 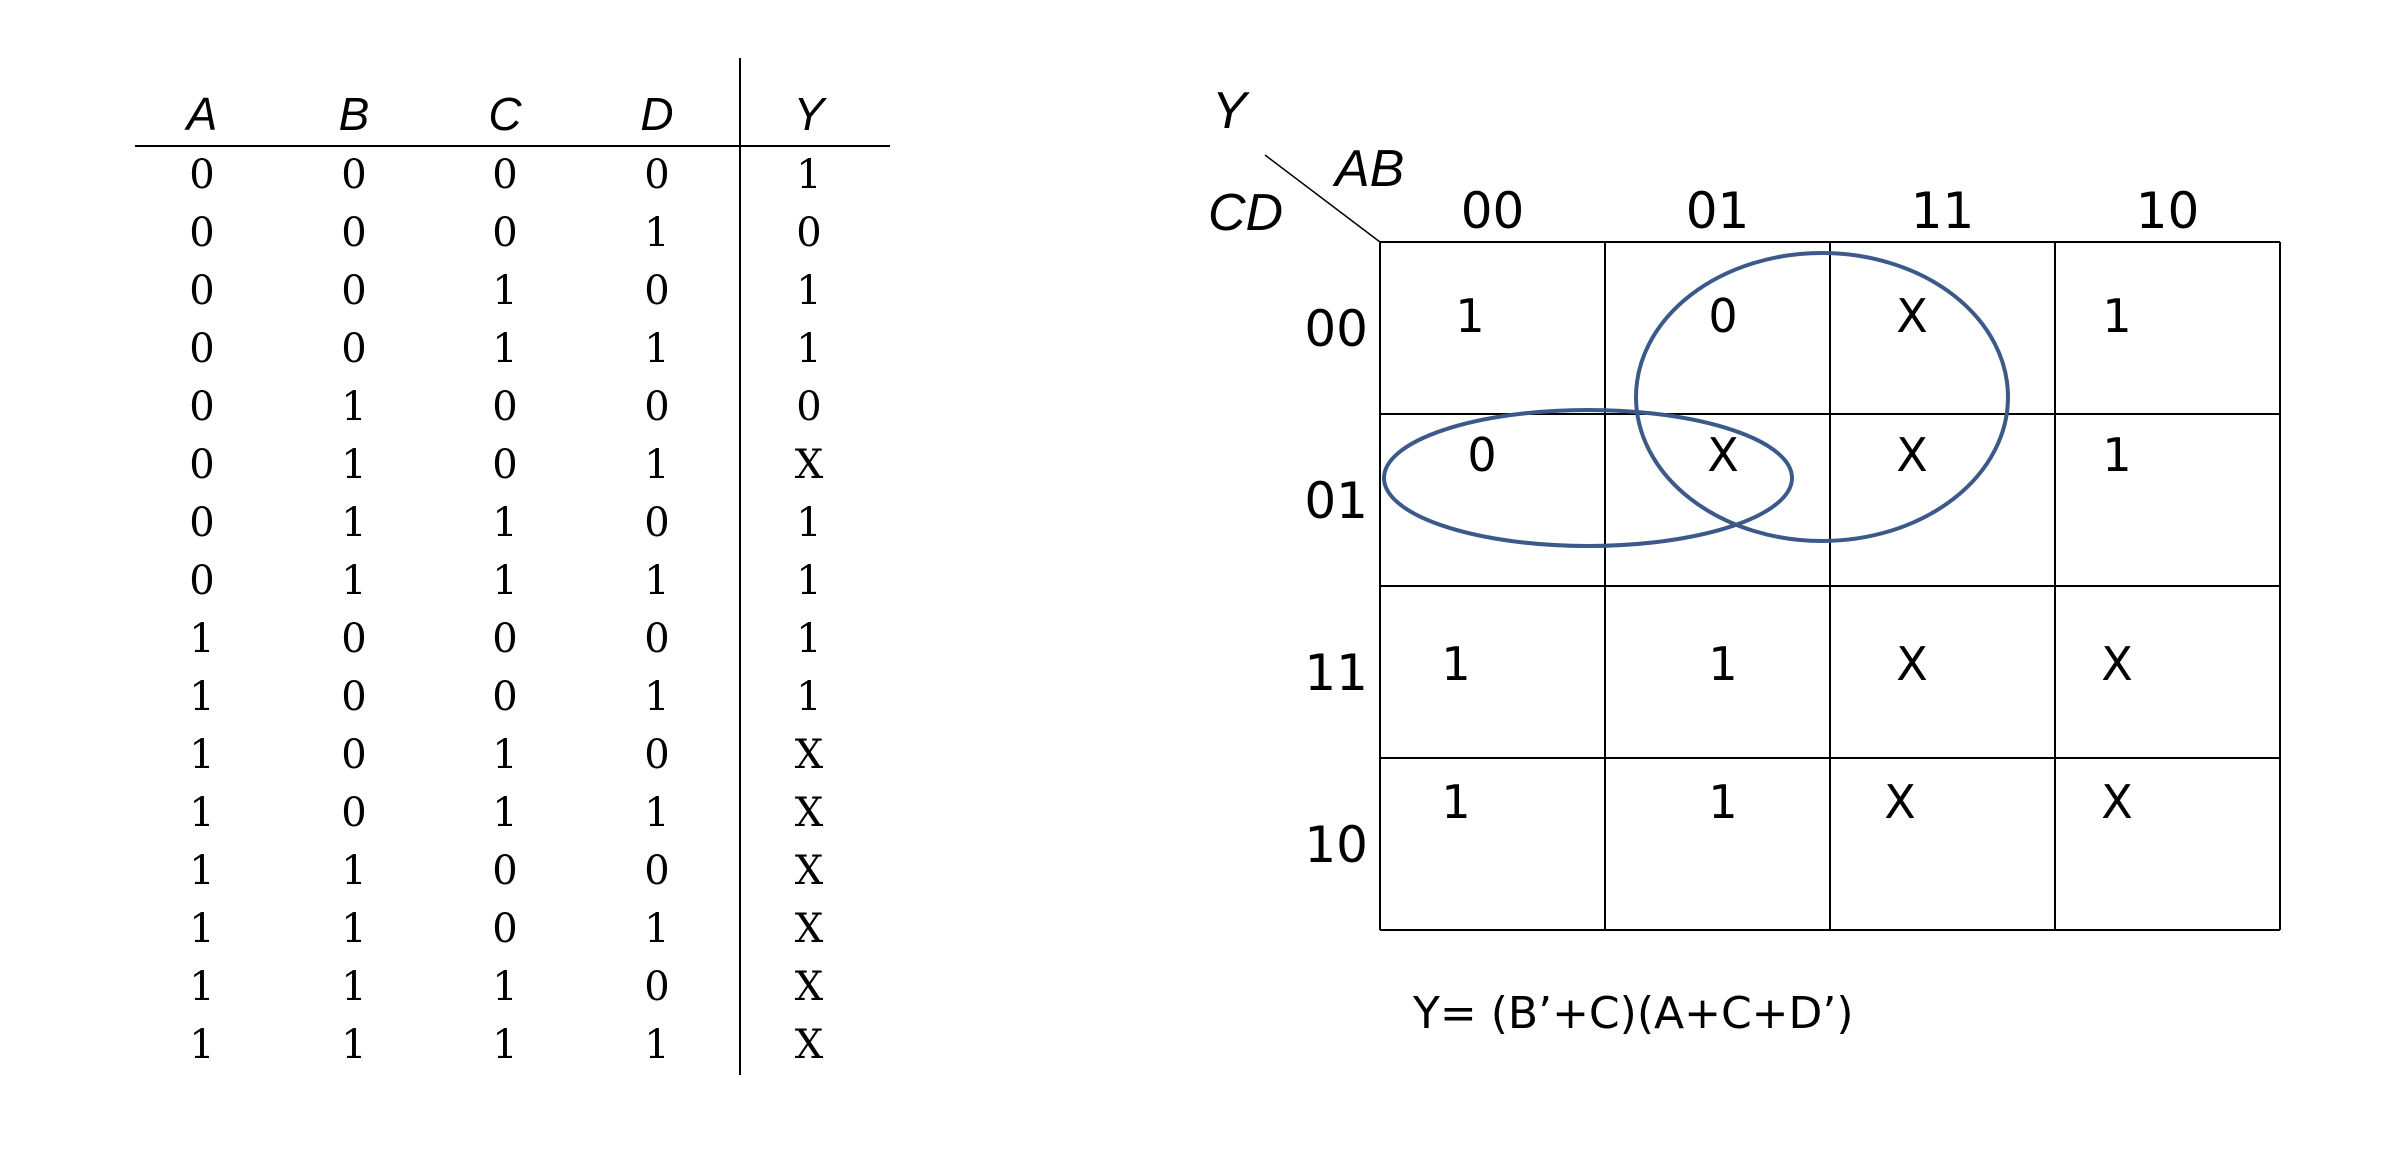 I want to click on truth-table-row: 1 1 0 0 X, so click(x=506, y=871).